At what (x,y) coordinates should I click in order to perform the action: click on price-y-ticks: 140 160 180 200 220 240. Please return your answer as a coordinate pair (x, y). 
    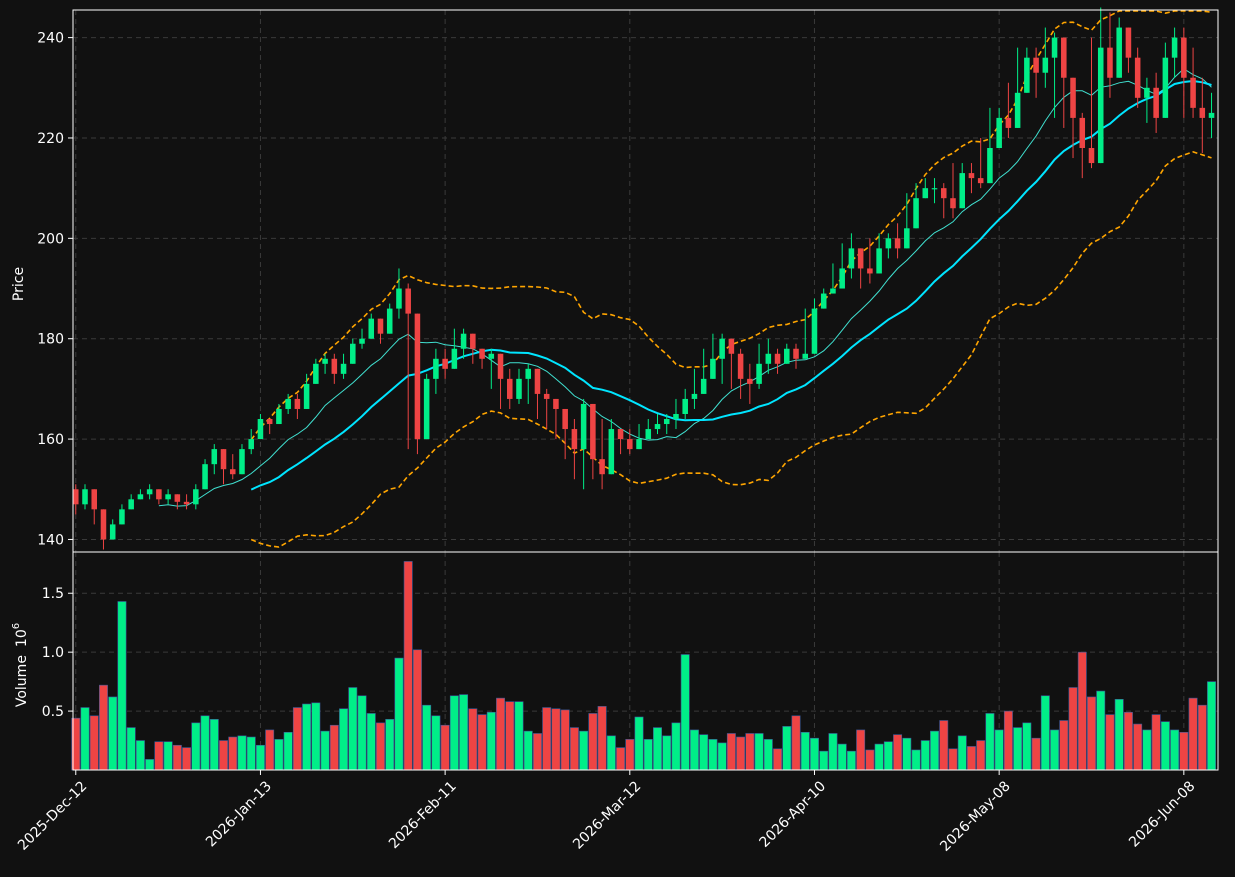
    Looking at the image, I should click on (55, 289).